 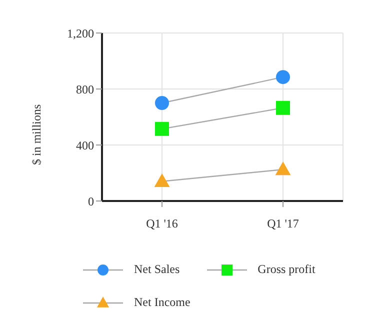 I want to click on legend-label: Net Sales, so click(x=157, y=269).